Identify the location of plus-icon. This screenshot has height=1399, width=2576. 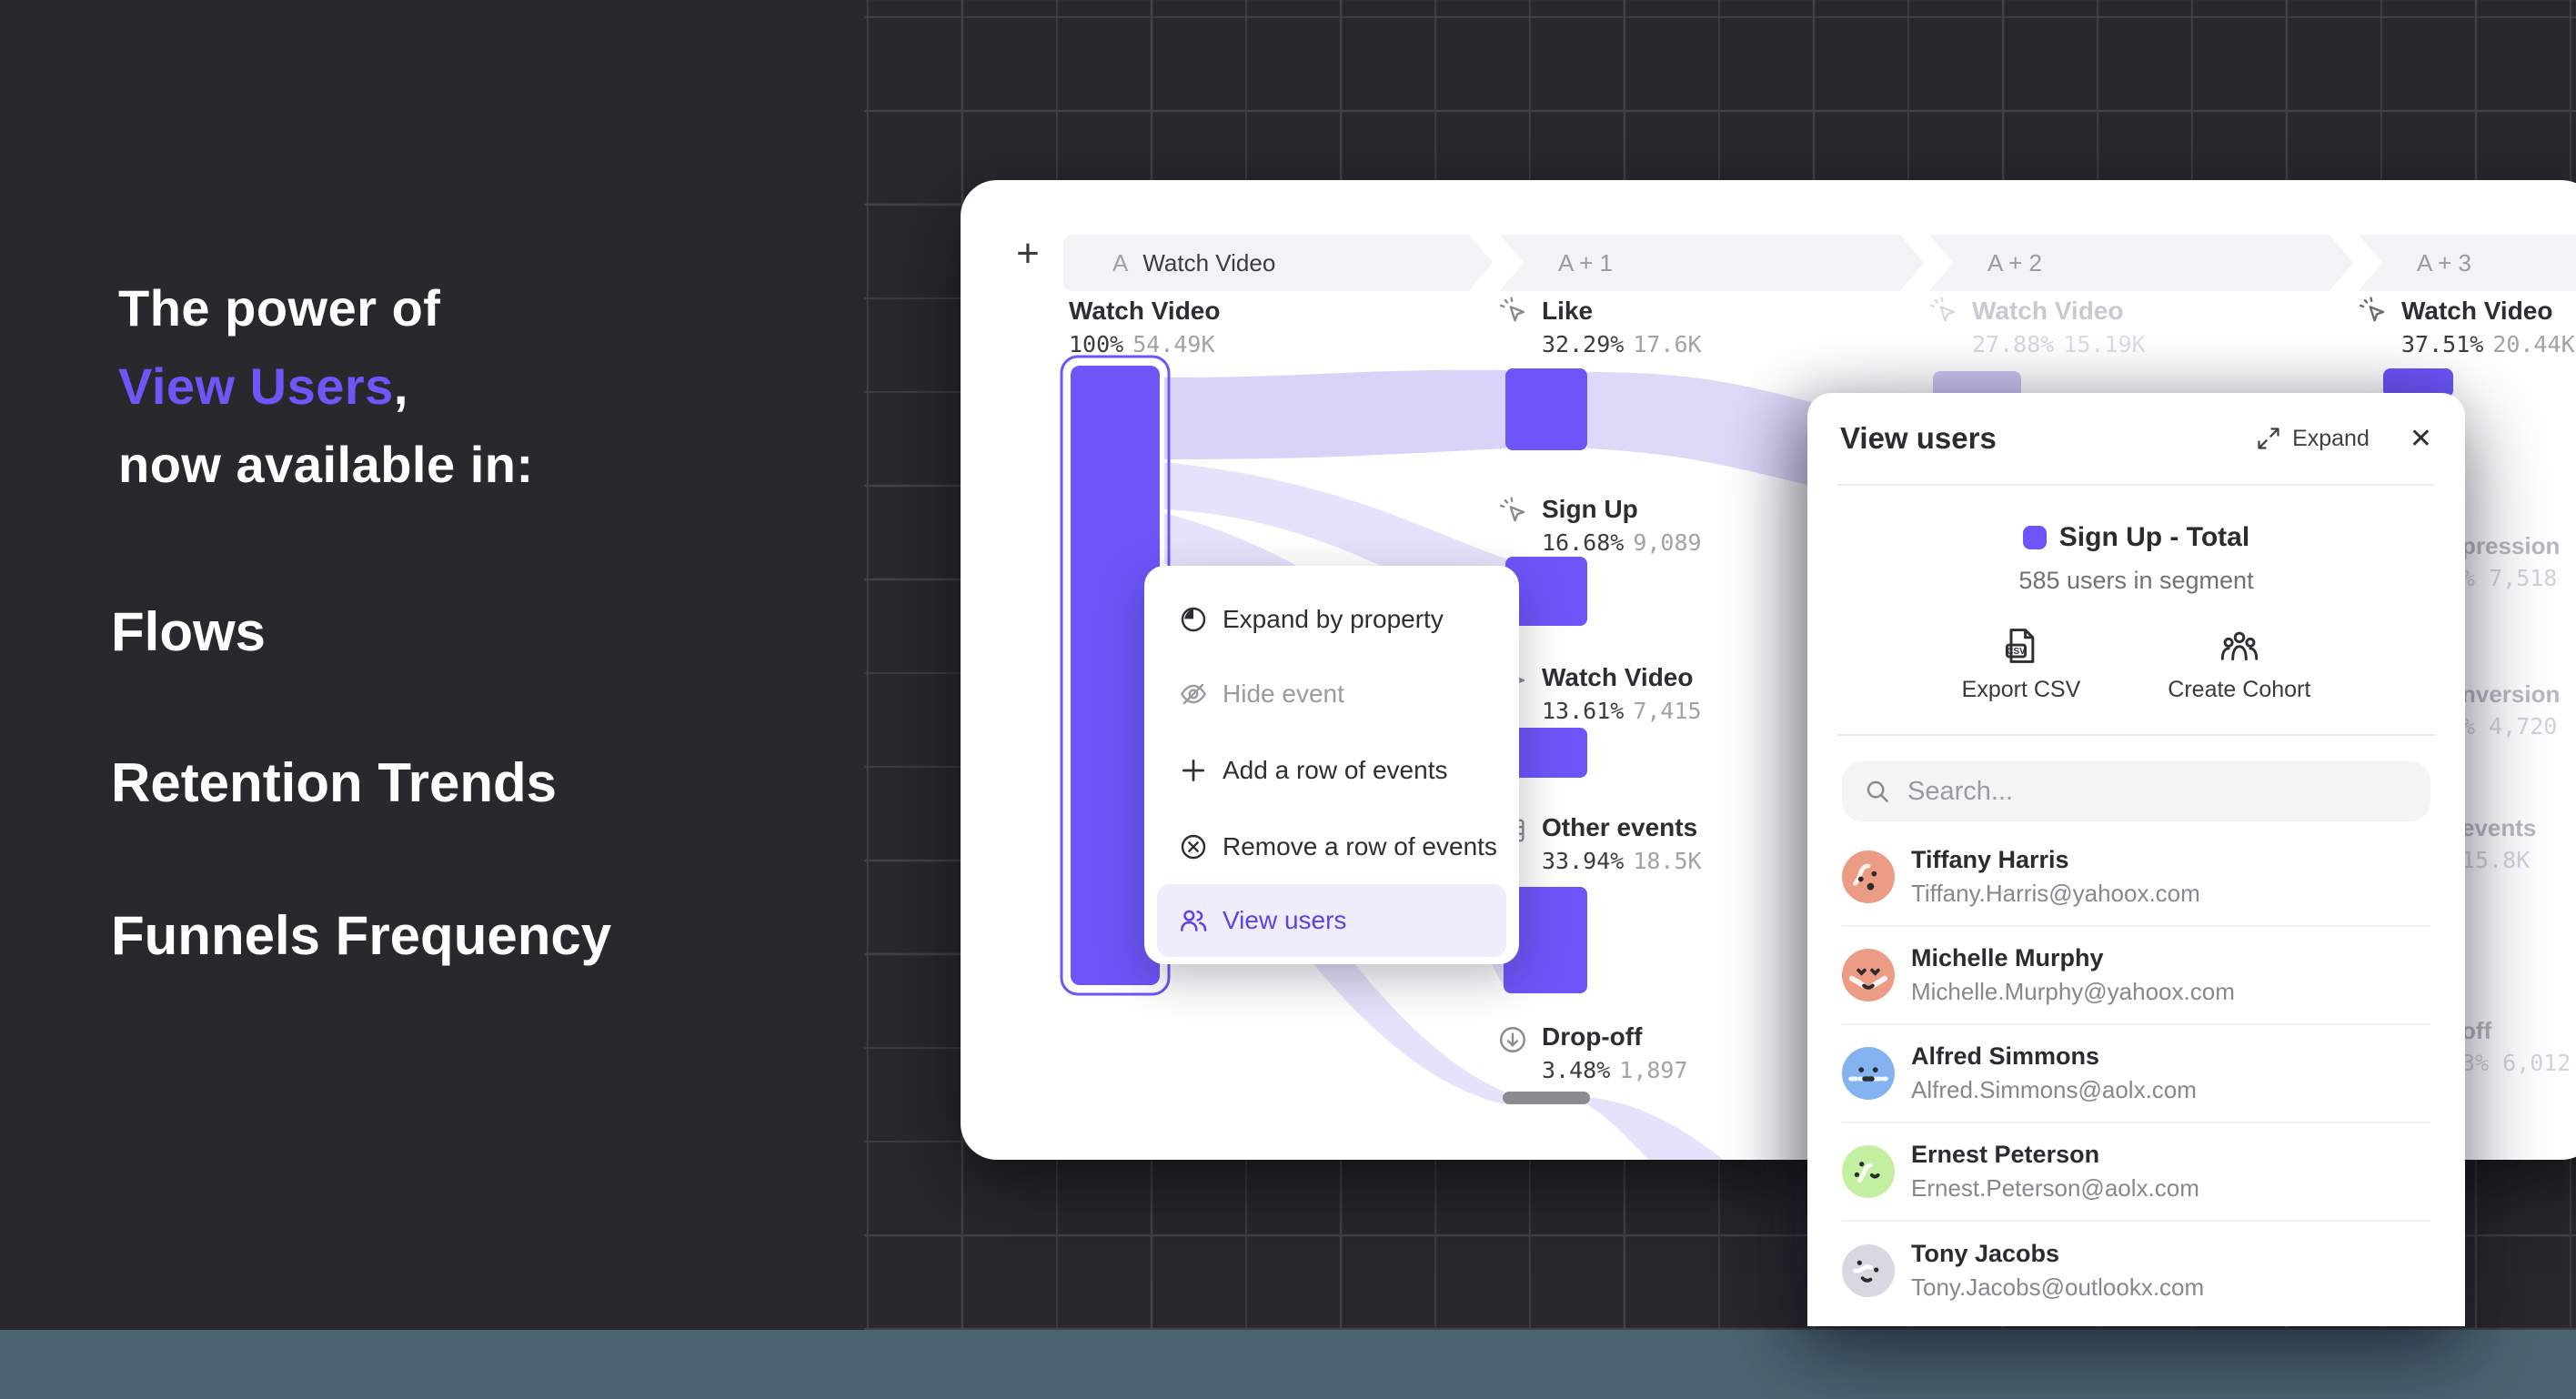
(1193, 771).